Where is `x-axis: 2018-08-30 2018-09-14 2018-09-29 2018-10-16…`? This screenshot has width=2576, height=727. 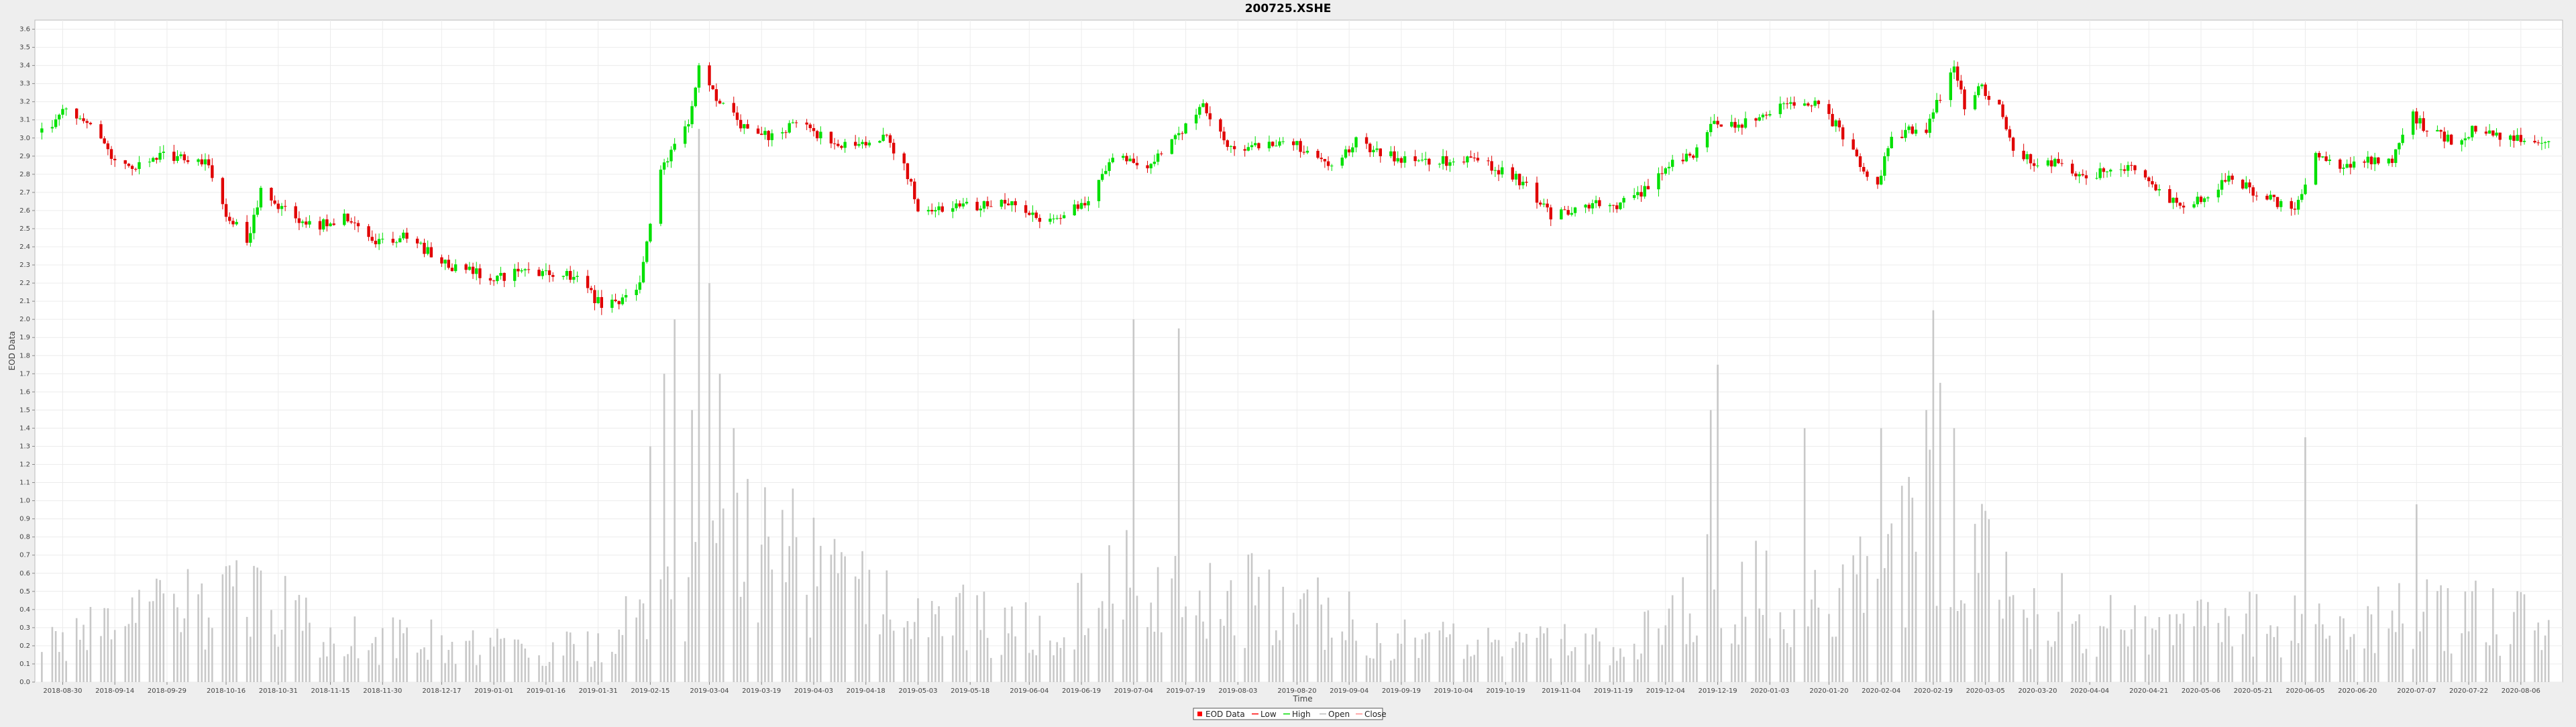 x-axis: 2018-08-30 2018-09-14 2018-09-29 2018-10-16… is located at coordinates (1291, 688).